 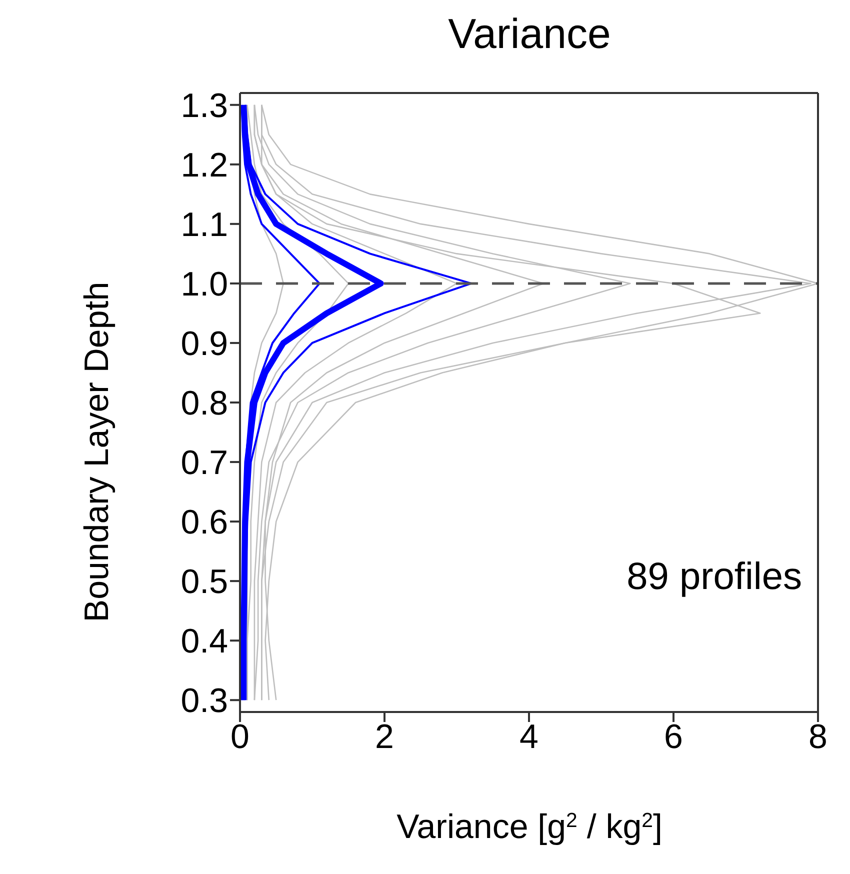 What do you see at coordinates (204, 285) in the screenshot?
I see `y-tick-label: 1.0` at bounding box center [204, 285].